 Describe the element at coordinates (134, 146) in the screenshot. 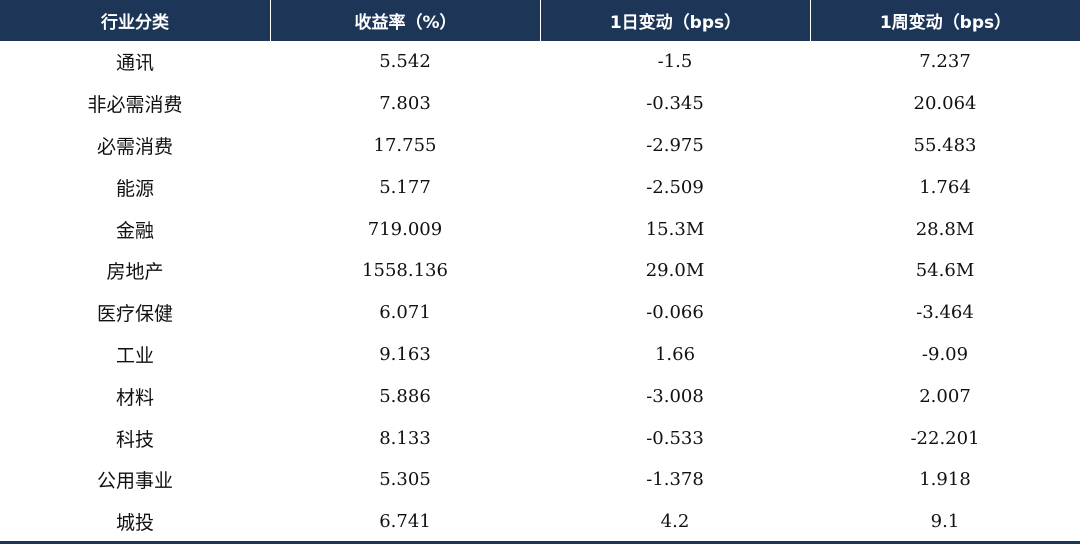

I see `cell-sector: 必需消费` at that location.